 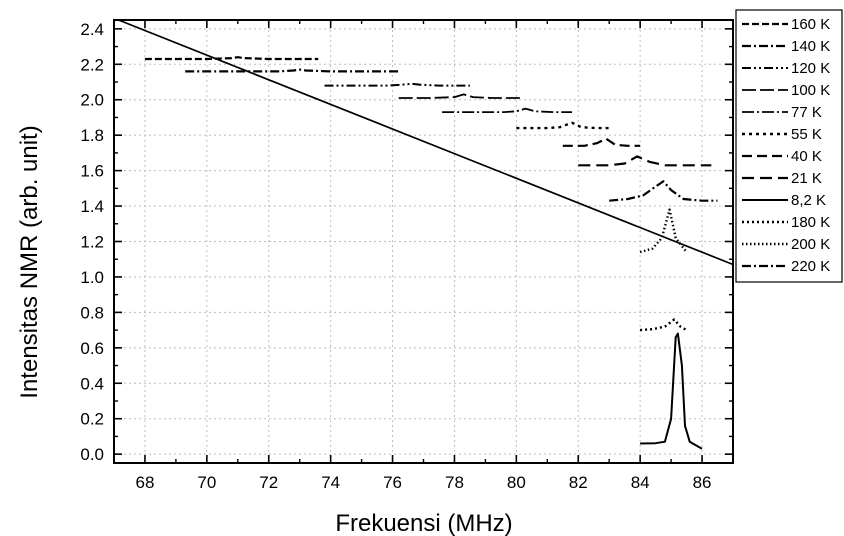 What do you see at coordinates (578, 482) in the screenshot?
I see `x-tick-label: 82` at bounding box center [578, 482].